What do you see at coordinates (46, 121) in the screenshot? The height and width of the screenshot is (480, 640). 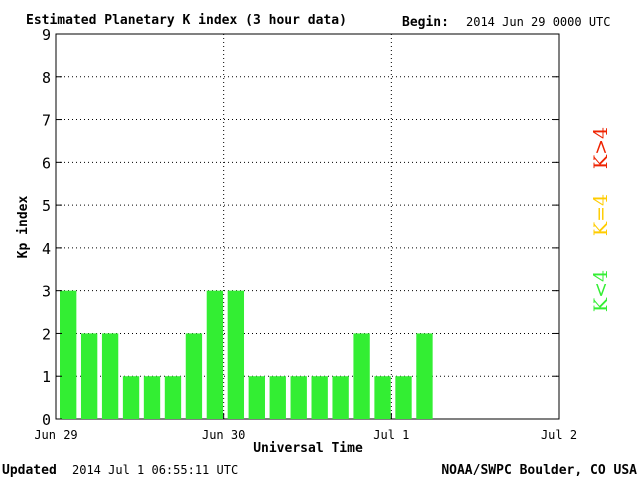 I see `y-tick-label: 7` at bounding box center [46, 121].